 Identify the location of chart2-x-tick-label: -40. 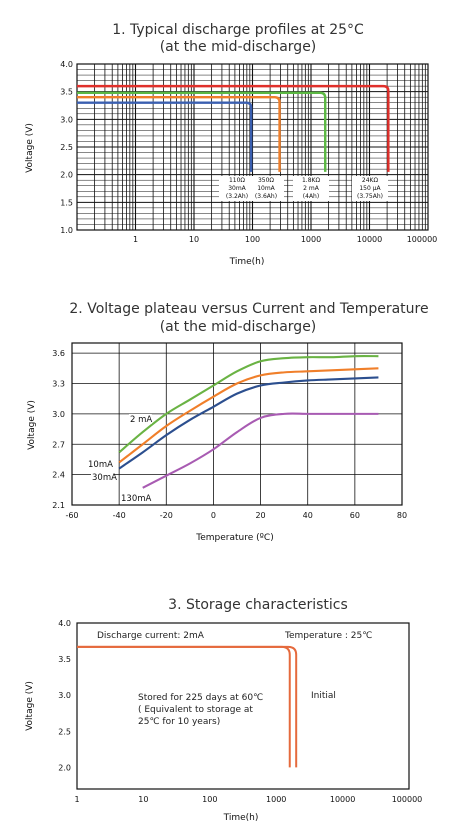
(119, 515).